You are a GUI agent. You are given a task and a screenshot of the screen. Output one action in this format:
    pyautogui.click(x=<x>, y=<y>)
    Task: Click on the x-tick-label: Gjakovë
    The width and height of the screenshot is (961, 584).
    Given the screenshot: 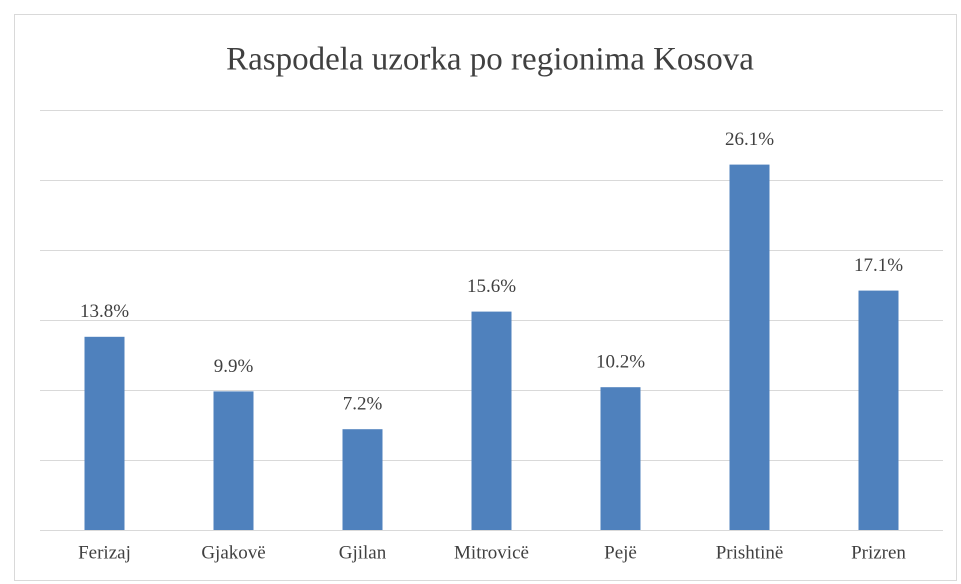 What is the action you would take?
    pyautogui.click(x=233, y=552)
    